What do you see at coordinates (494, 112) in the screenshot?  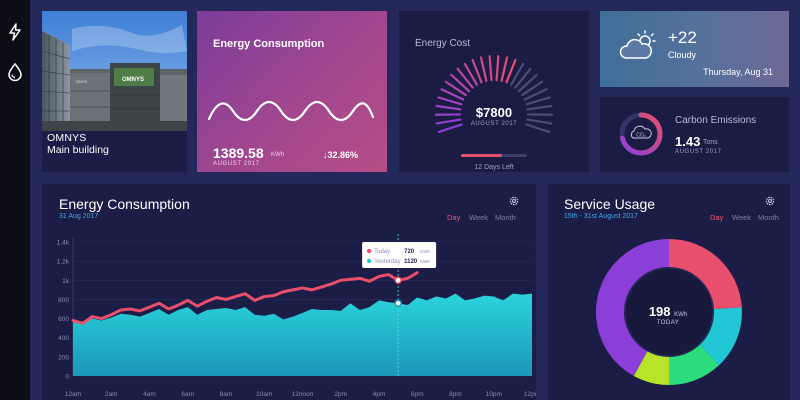 I see `cost-value: $7800` at bounding box center [494, 112].